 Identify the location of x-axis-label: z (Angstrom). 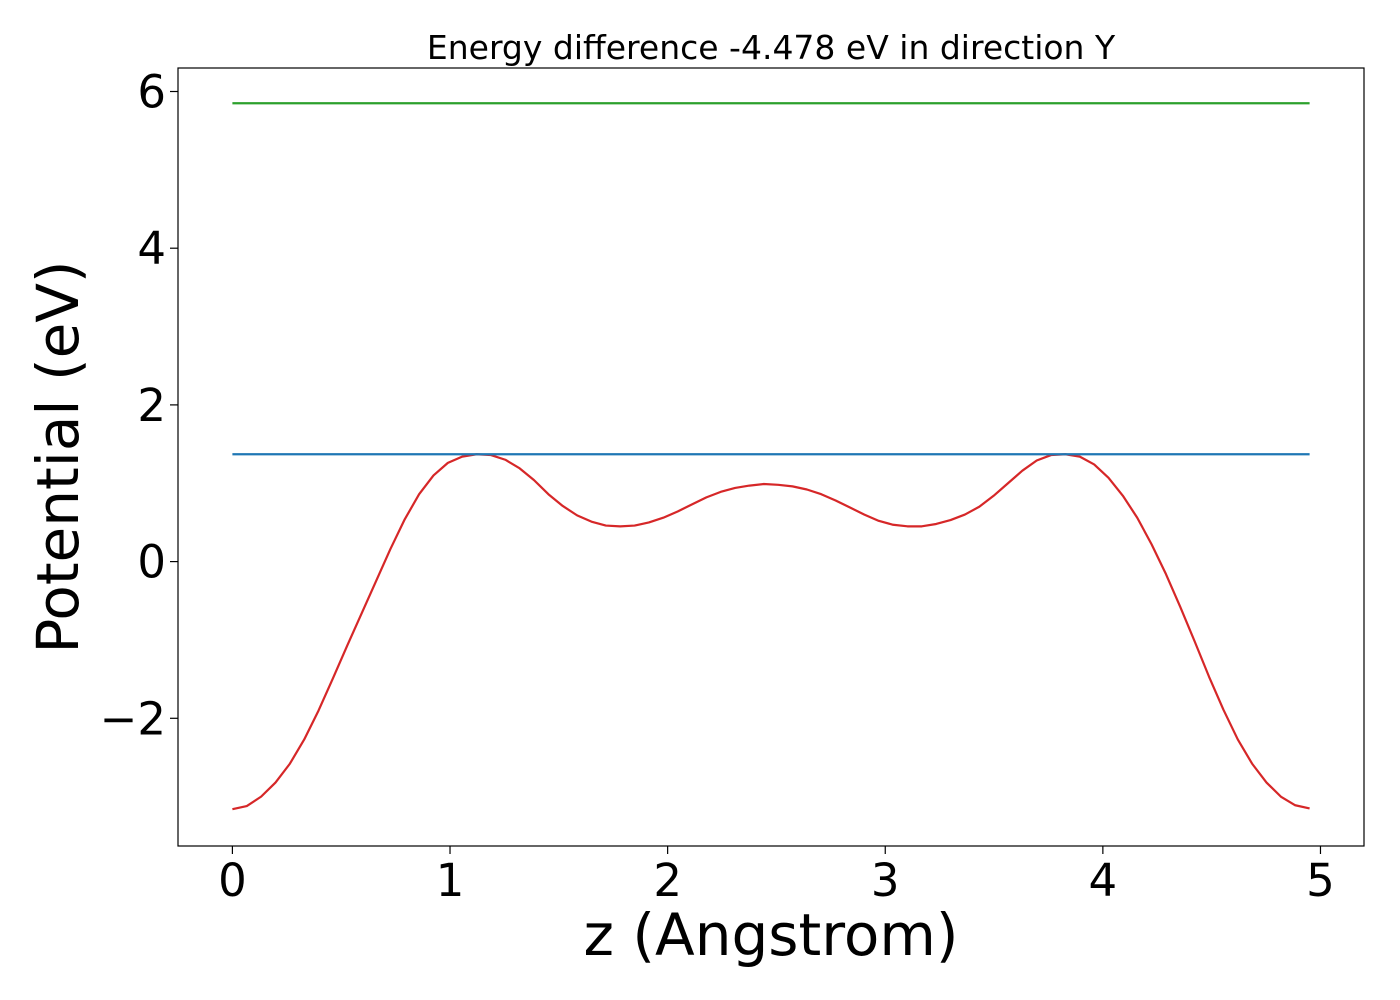
(771, 935).